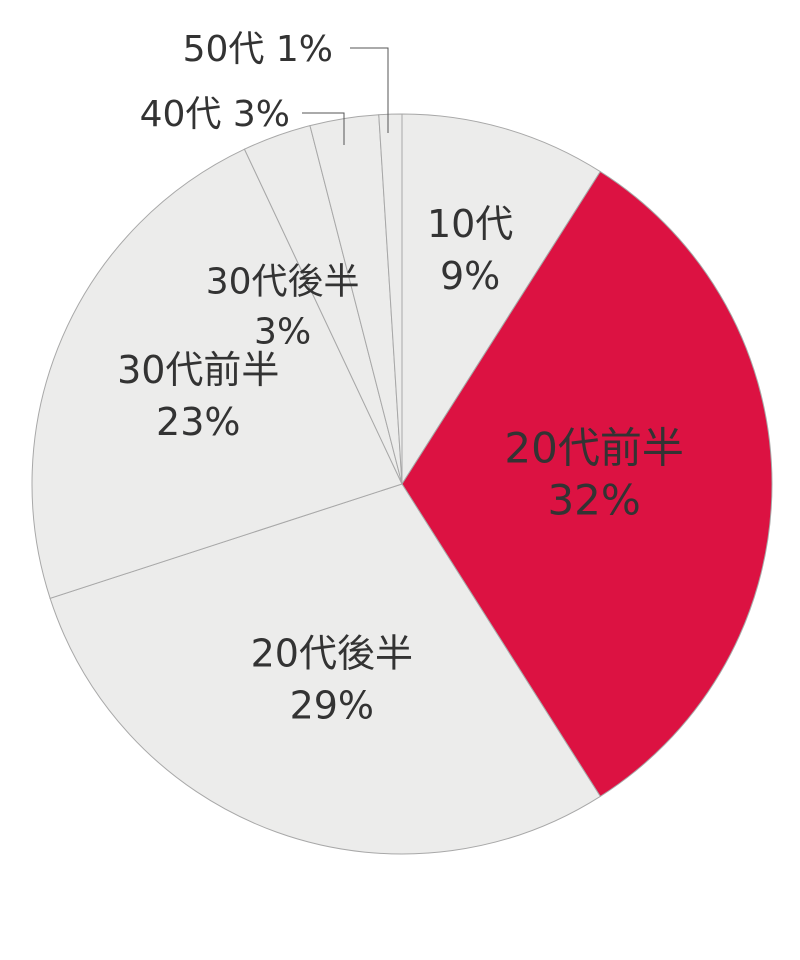 This screenshot has width=800, height=960. I want to click on slice-value-label: 29%, so click(332, 705).